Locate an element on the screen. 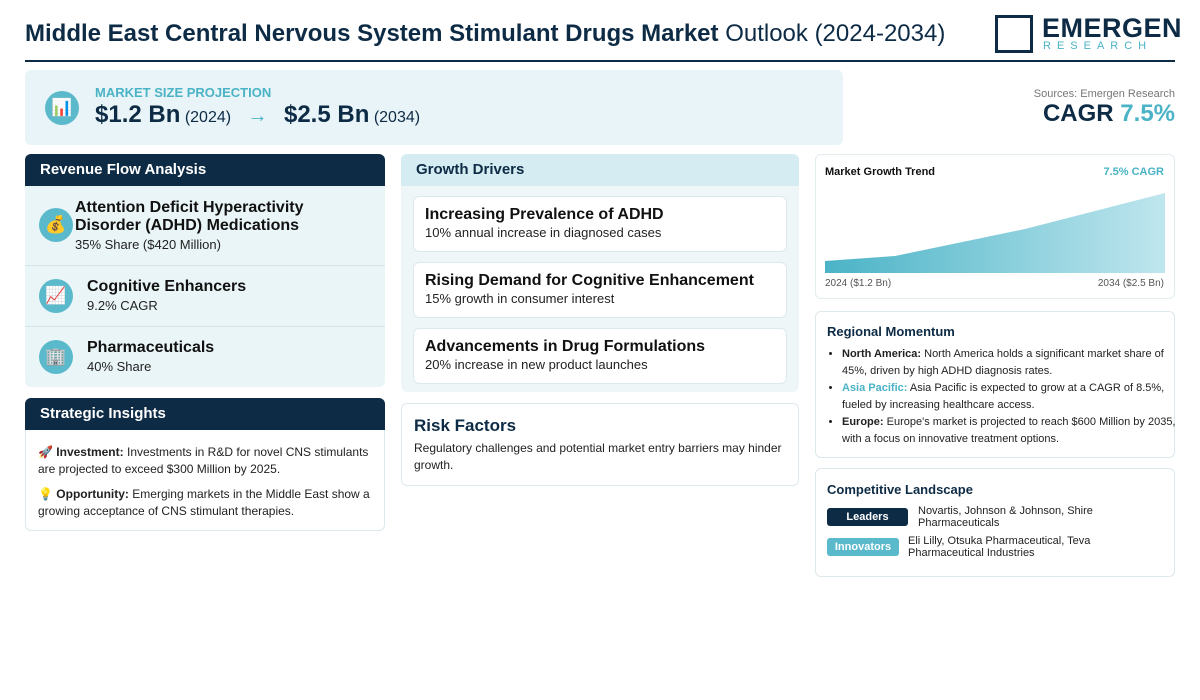 Image resolution: width=1200 pixels, height=700 pixels. section-title: Strategic Insights is located at coordinates (205, 414).